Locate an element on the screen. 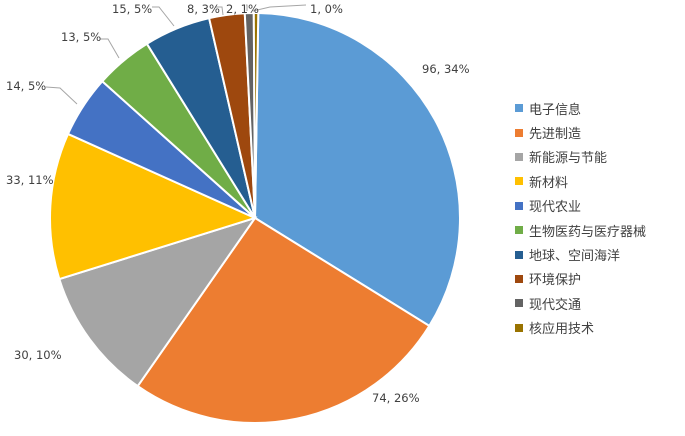 This screenshot has height=436, width=685. legend-item: 环境保护 is located at coordinates (580, 279).